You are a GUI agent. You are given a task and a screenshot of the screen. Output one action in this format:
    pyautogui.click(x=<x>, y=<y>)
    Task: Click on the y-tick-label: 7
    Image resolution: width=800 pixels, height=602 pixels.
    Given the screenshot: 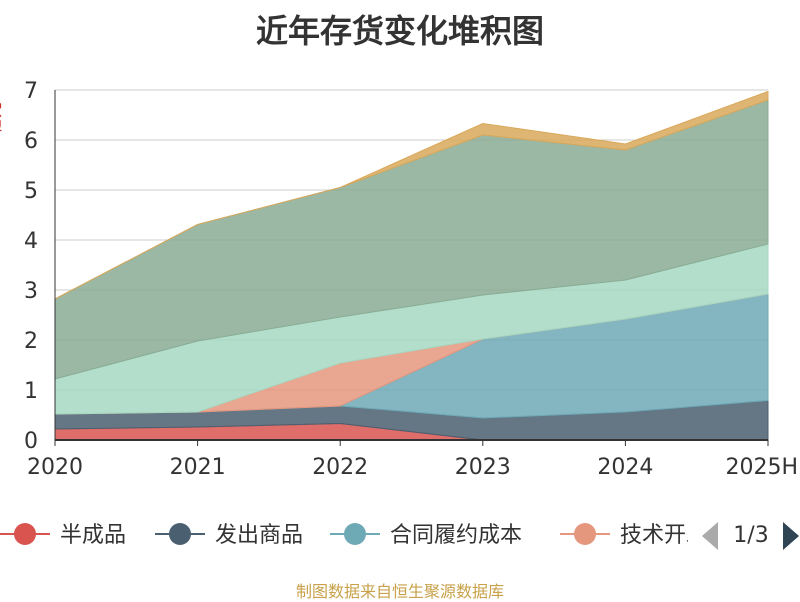 What is the action you would take?
    pyautogui.click(x=31, y=91)
    